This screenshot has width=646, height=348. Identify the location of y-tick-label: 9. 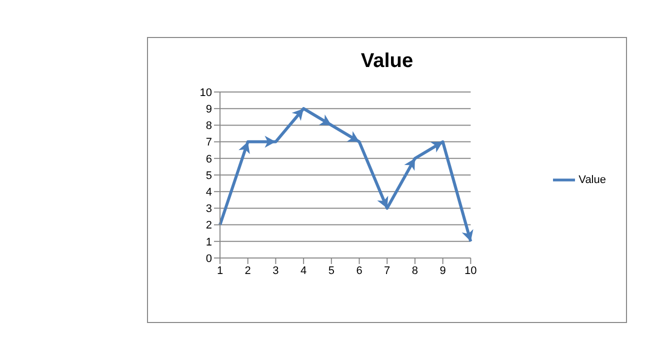
(209, 110).